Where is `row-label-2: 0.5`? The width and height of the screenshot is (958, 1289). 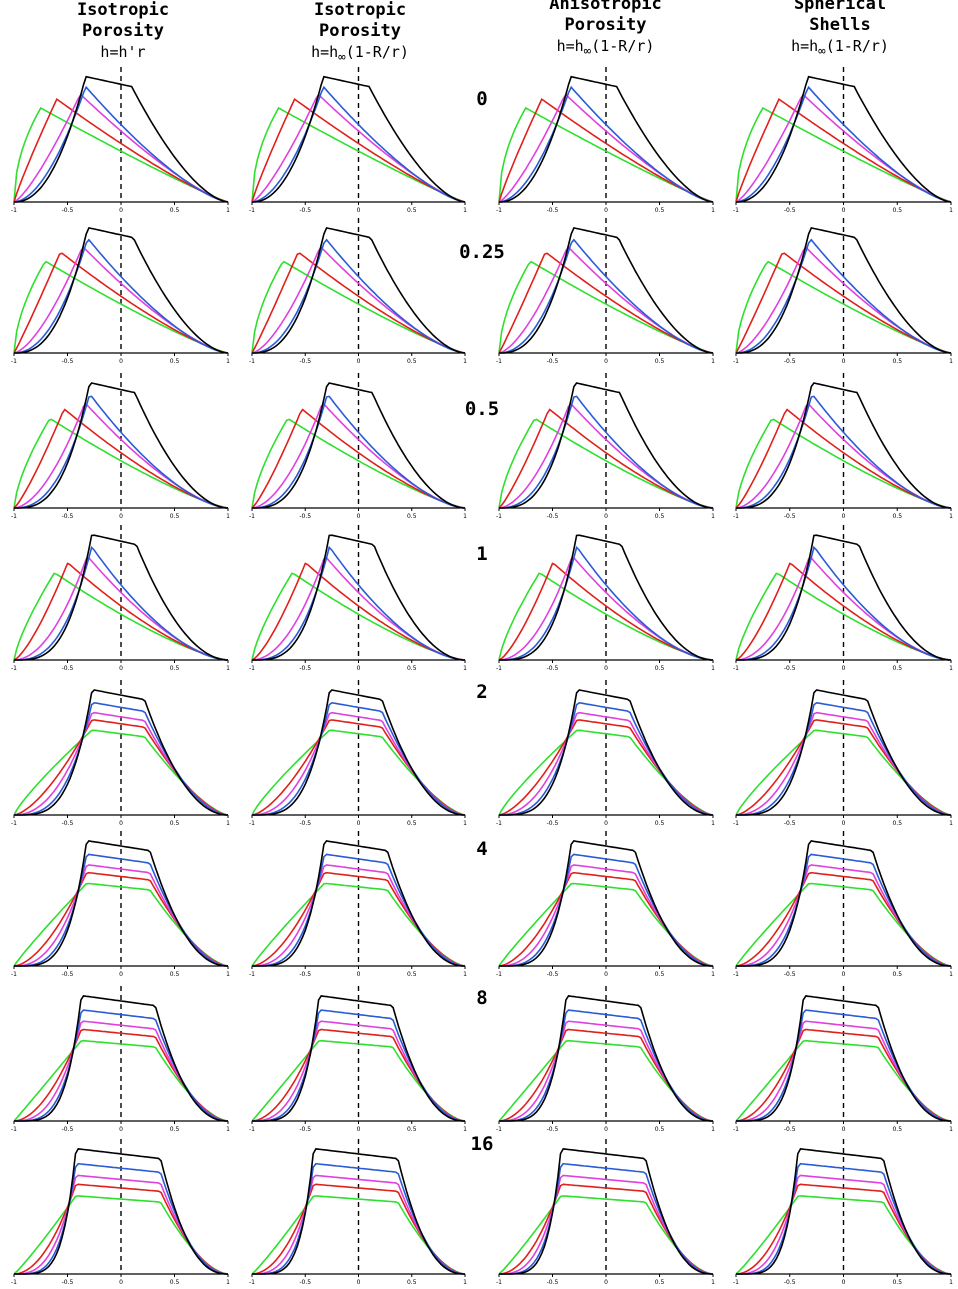
row-label-2: 0.5 is located at coordinates (482, 409).